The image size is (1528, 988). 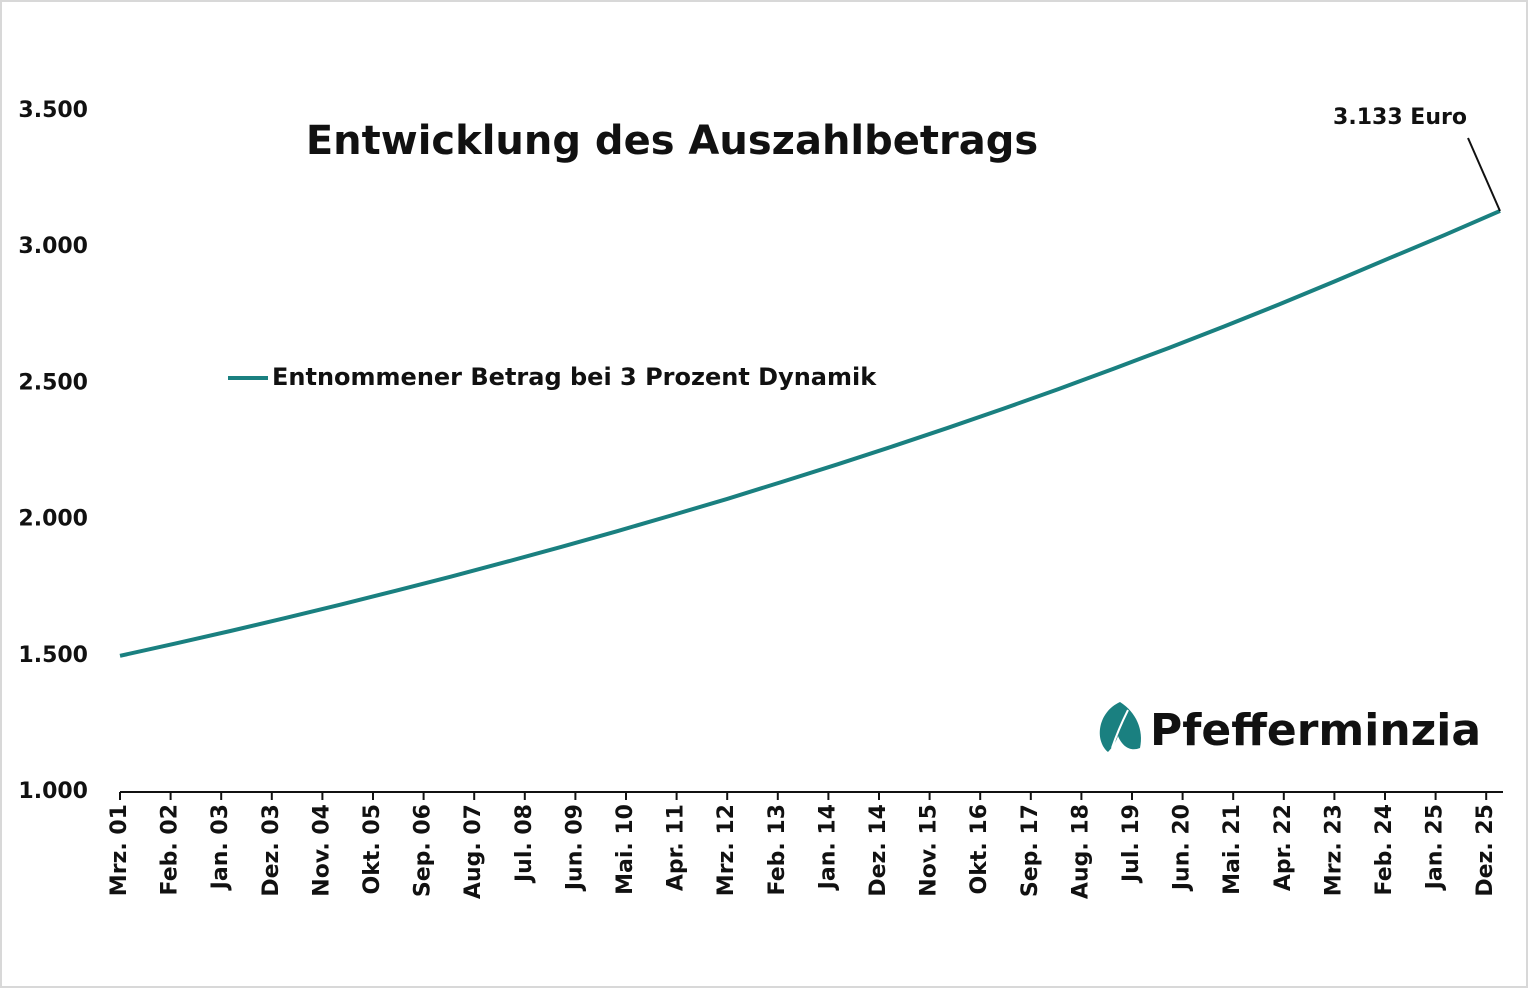 What do you see at coordinates (321, 850) in the screenshot?
I see `x-tick-label: Nov. 04` at bounding box center [321, 850].